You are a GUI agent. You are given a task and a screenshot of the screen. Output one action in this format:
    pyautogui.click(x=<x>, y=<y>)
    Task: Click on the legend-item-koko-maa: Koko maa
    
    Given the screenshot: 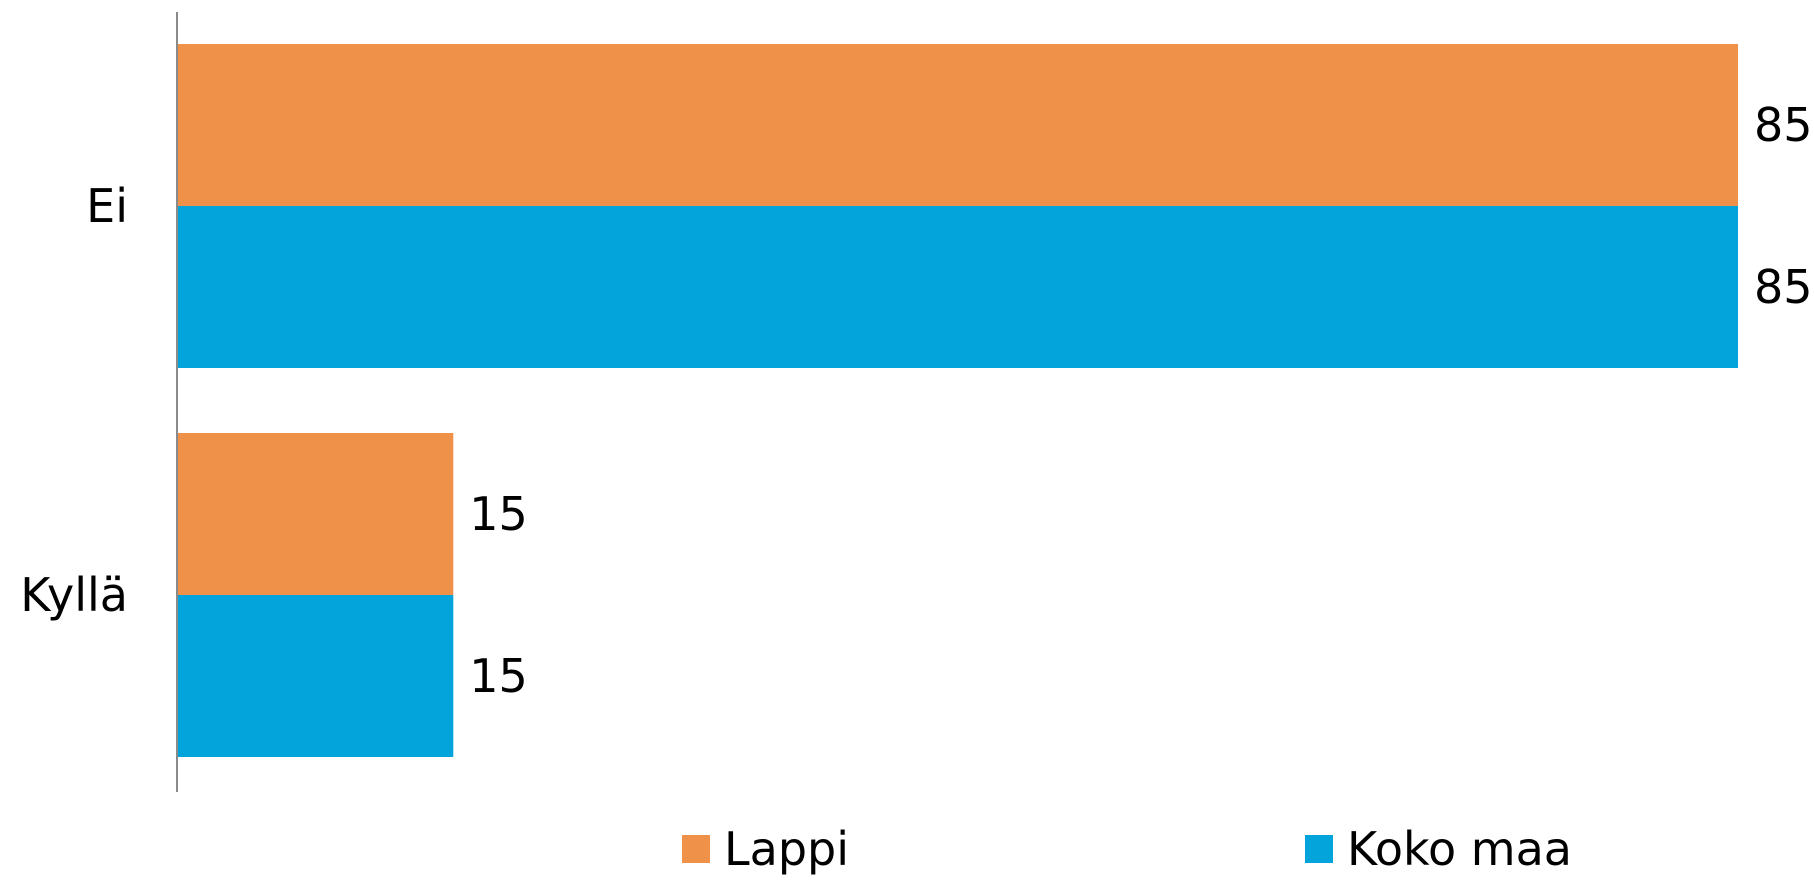 What is the action you would take?
    pyautogui.click(x=1438, y=849)
    